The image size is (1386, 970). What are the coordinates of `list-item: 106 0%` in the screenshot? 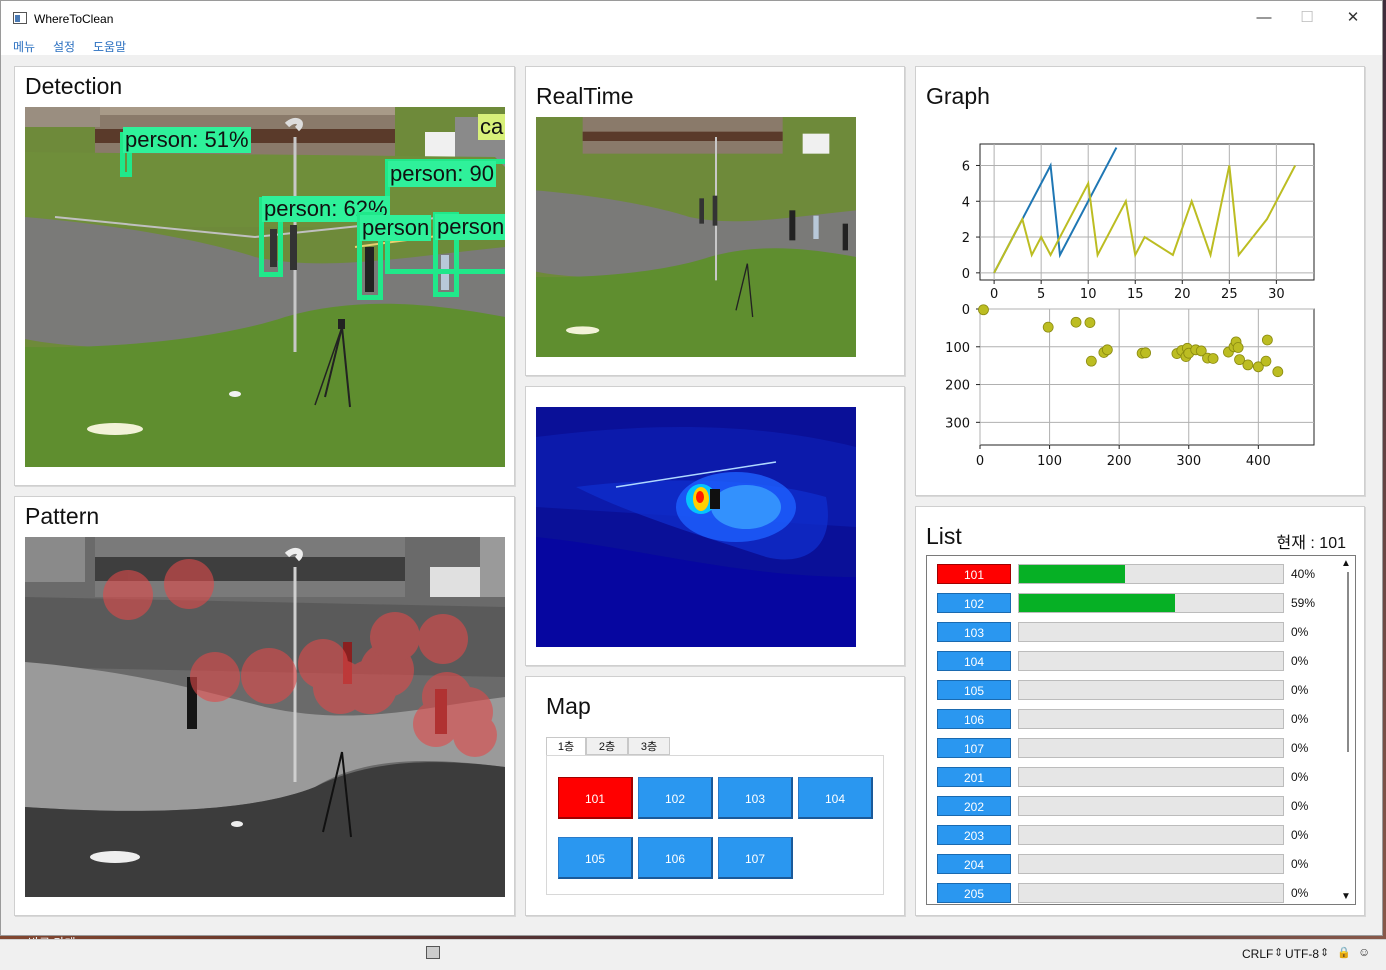 It's located at (1132, 717).